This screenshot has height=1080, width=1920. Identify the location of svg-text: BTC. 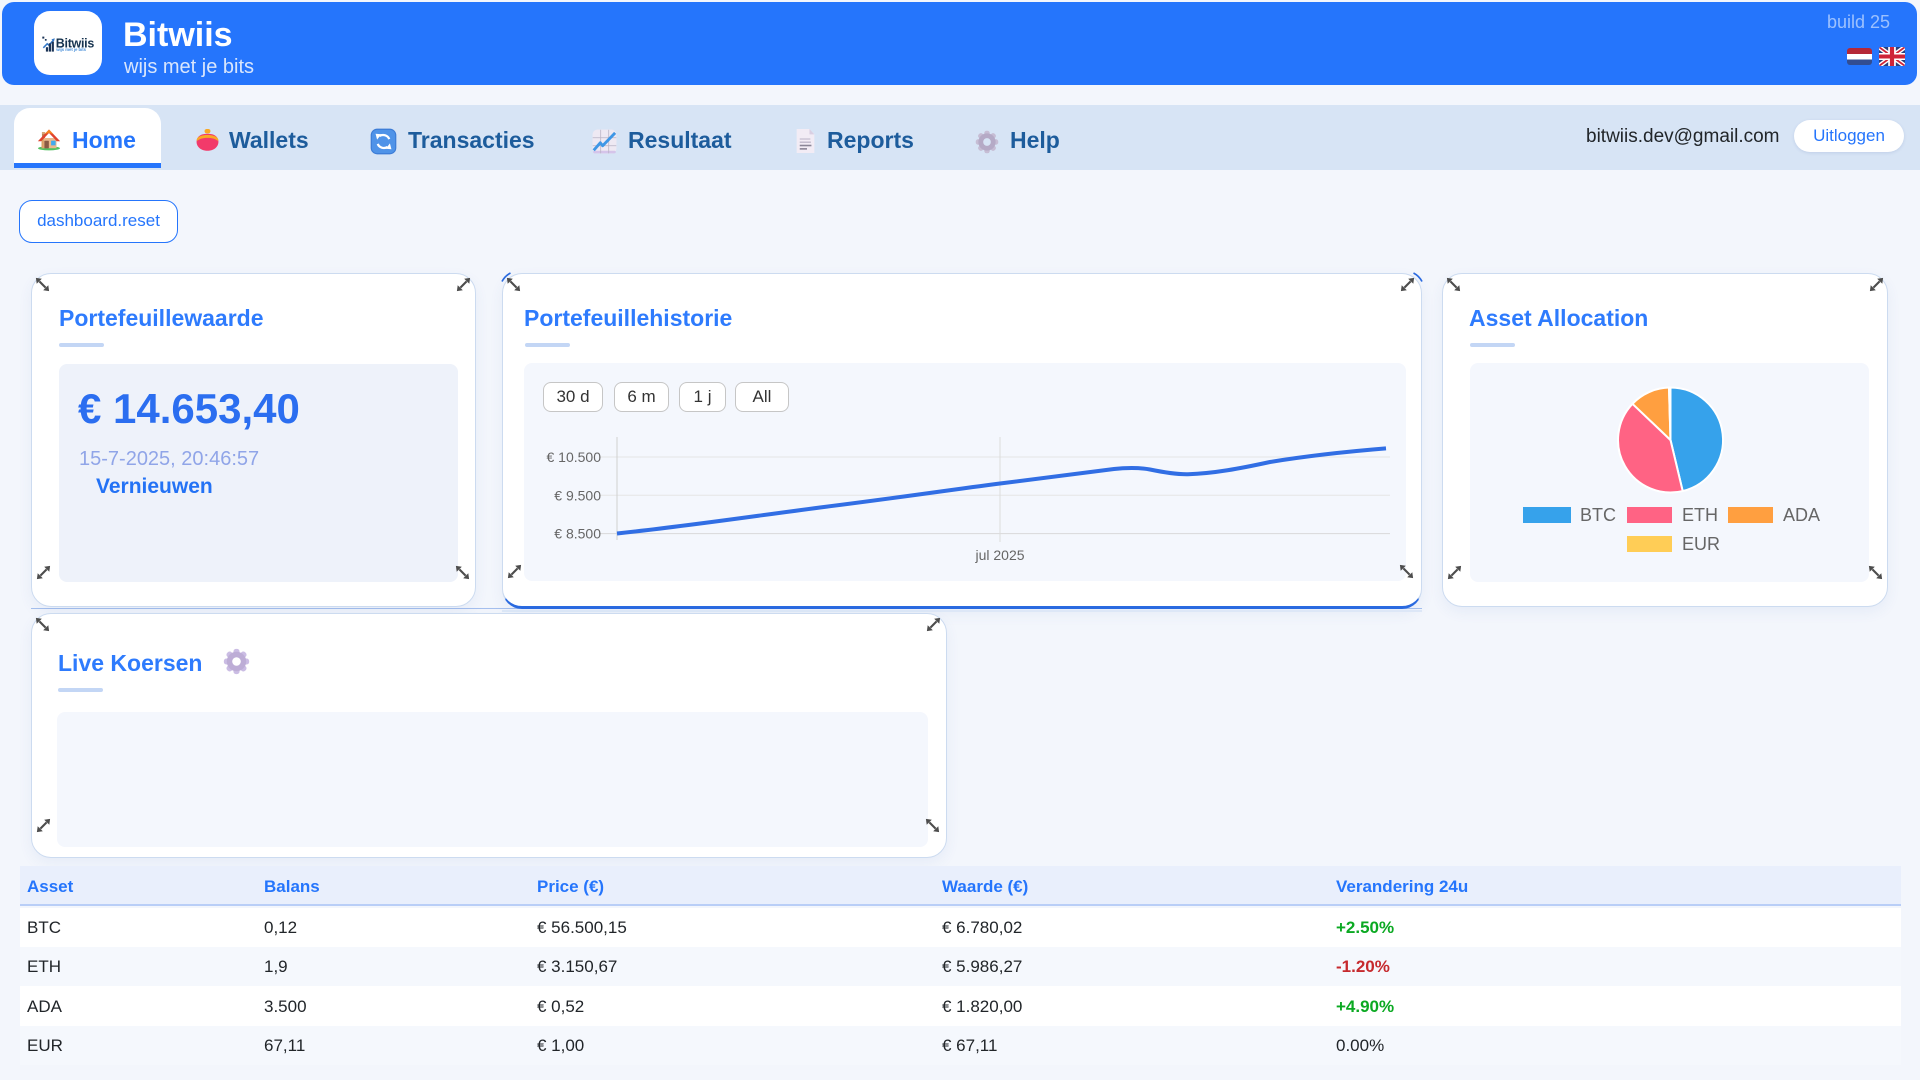
(1598, 515).